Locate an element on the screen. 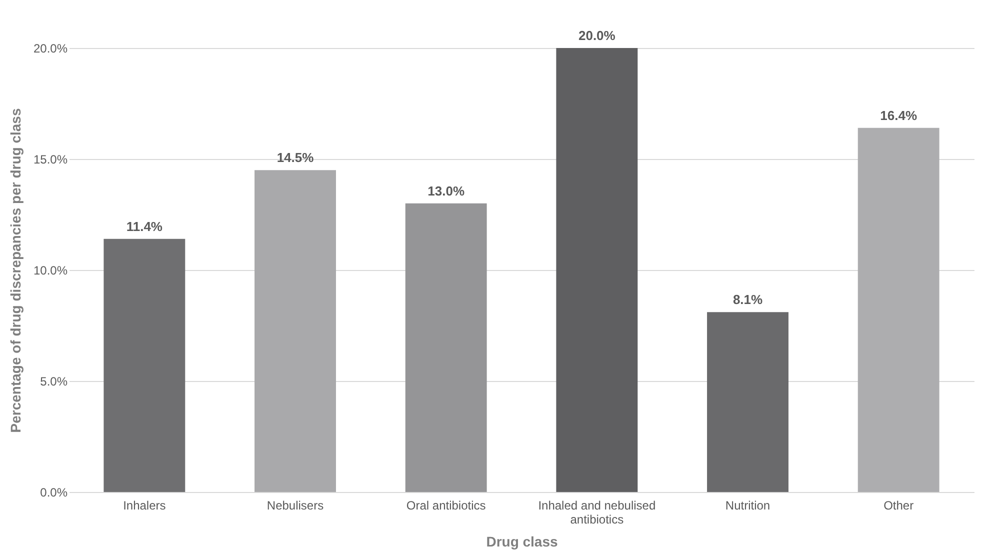  x-axis-title: Drug class is located at coordinates (522, 542).